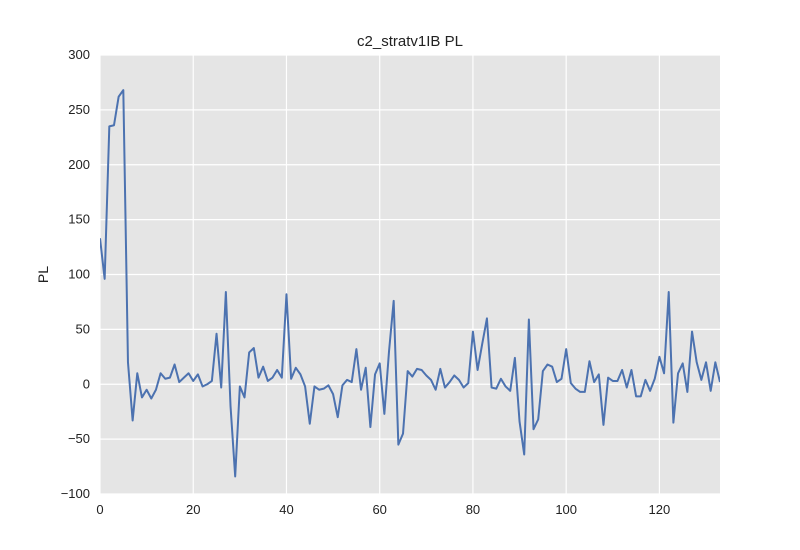  I want to click on y-tick-label: 0, so click(86, 383).